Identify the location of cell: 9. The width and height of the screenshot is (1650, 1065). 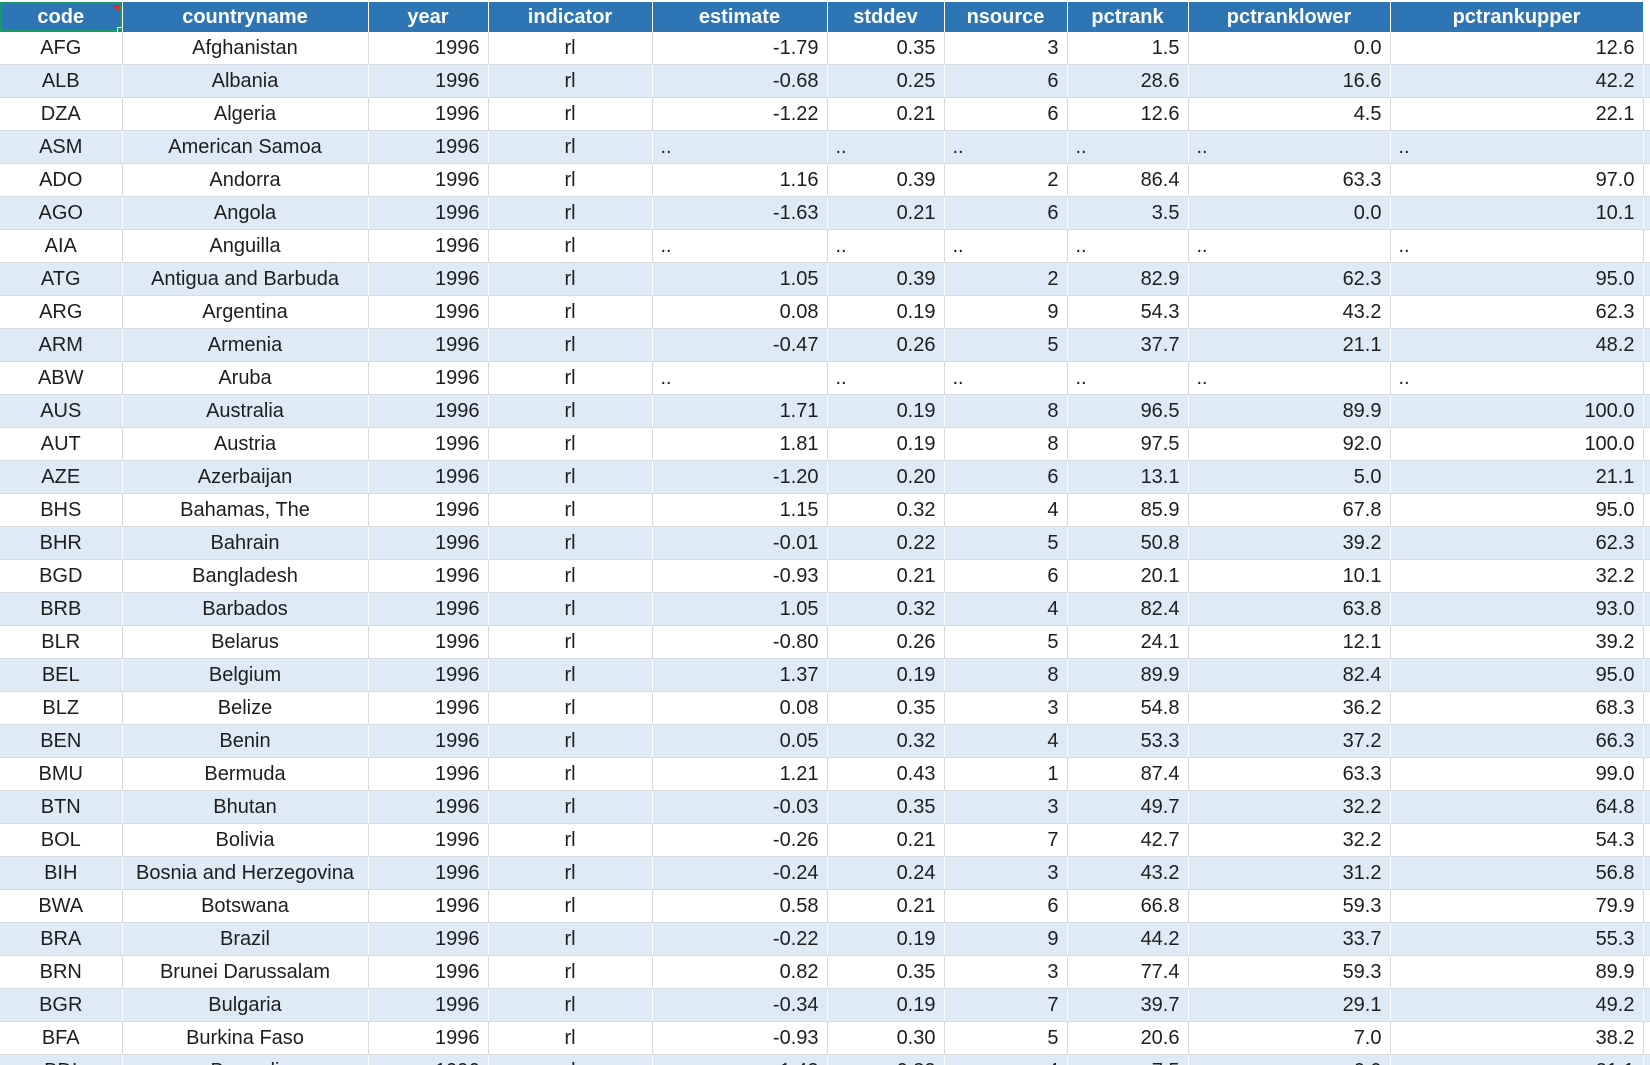
(1006, 312).